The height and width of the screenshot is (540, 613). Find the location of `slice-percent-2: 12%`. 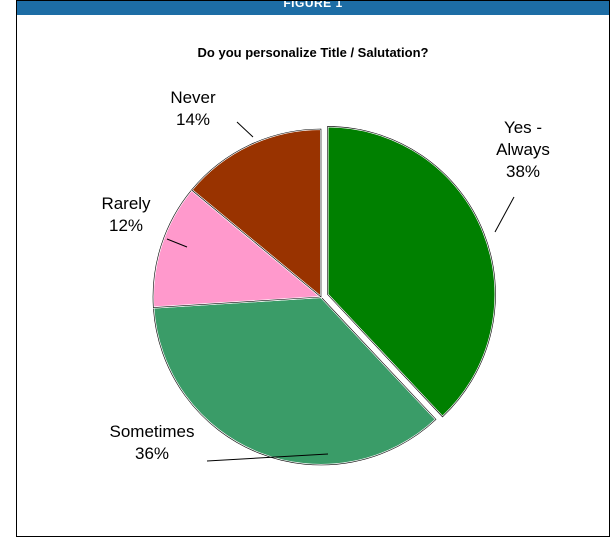

slice-percent-2: 12% is located at coordinates (126, 225).